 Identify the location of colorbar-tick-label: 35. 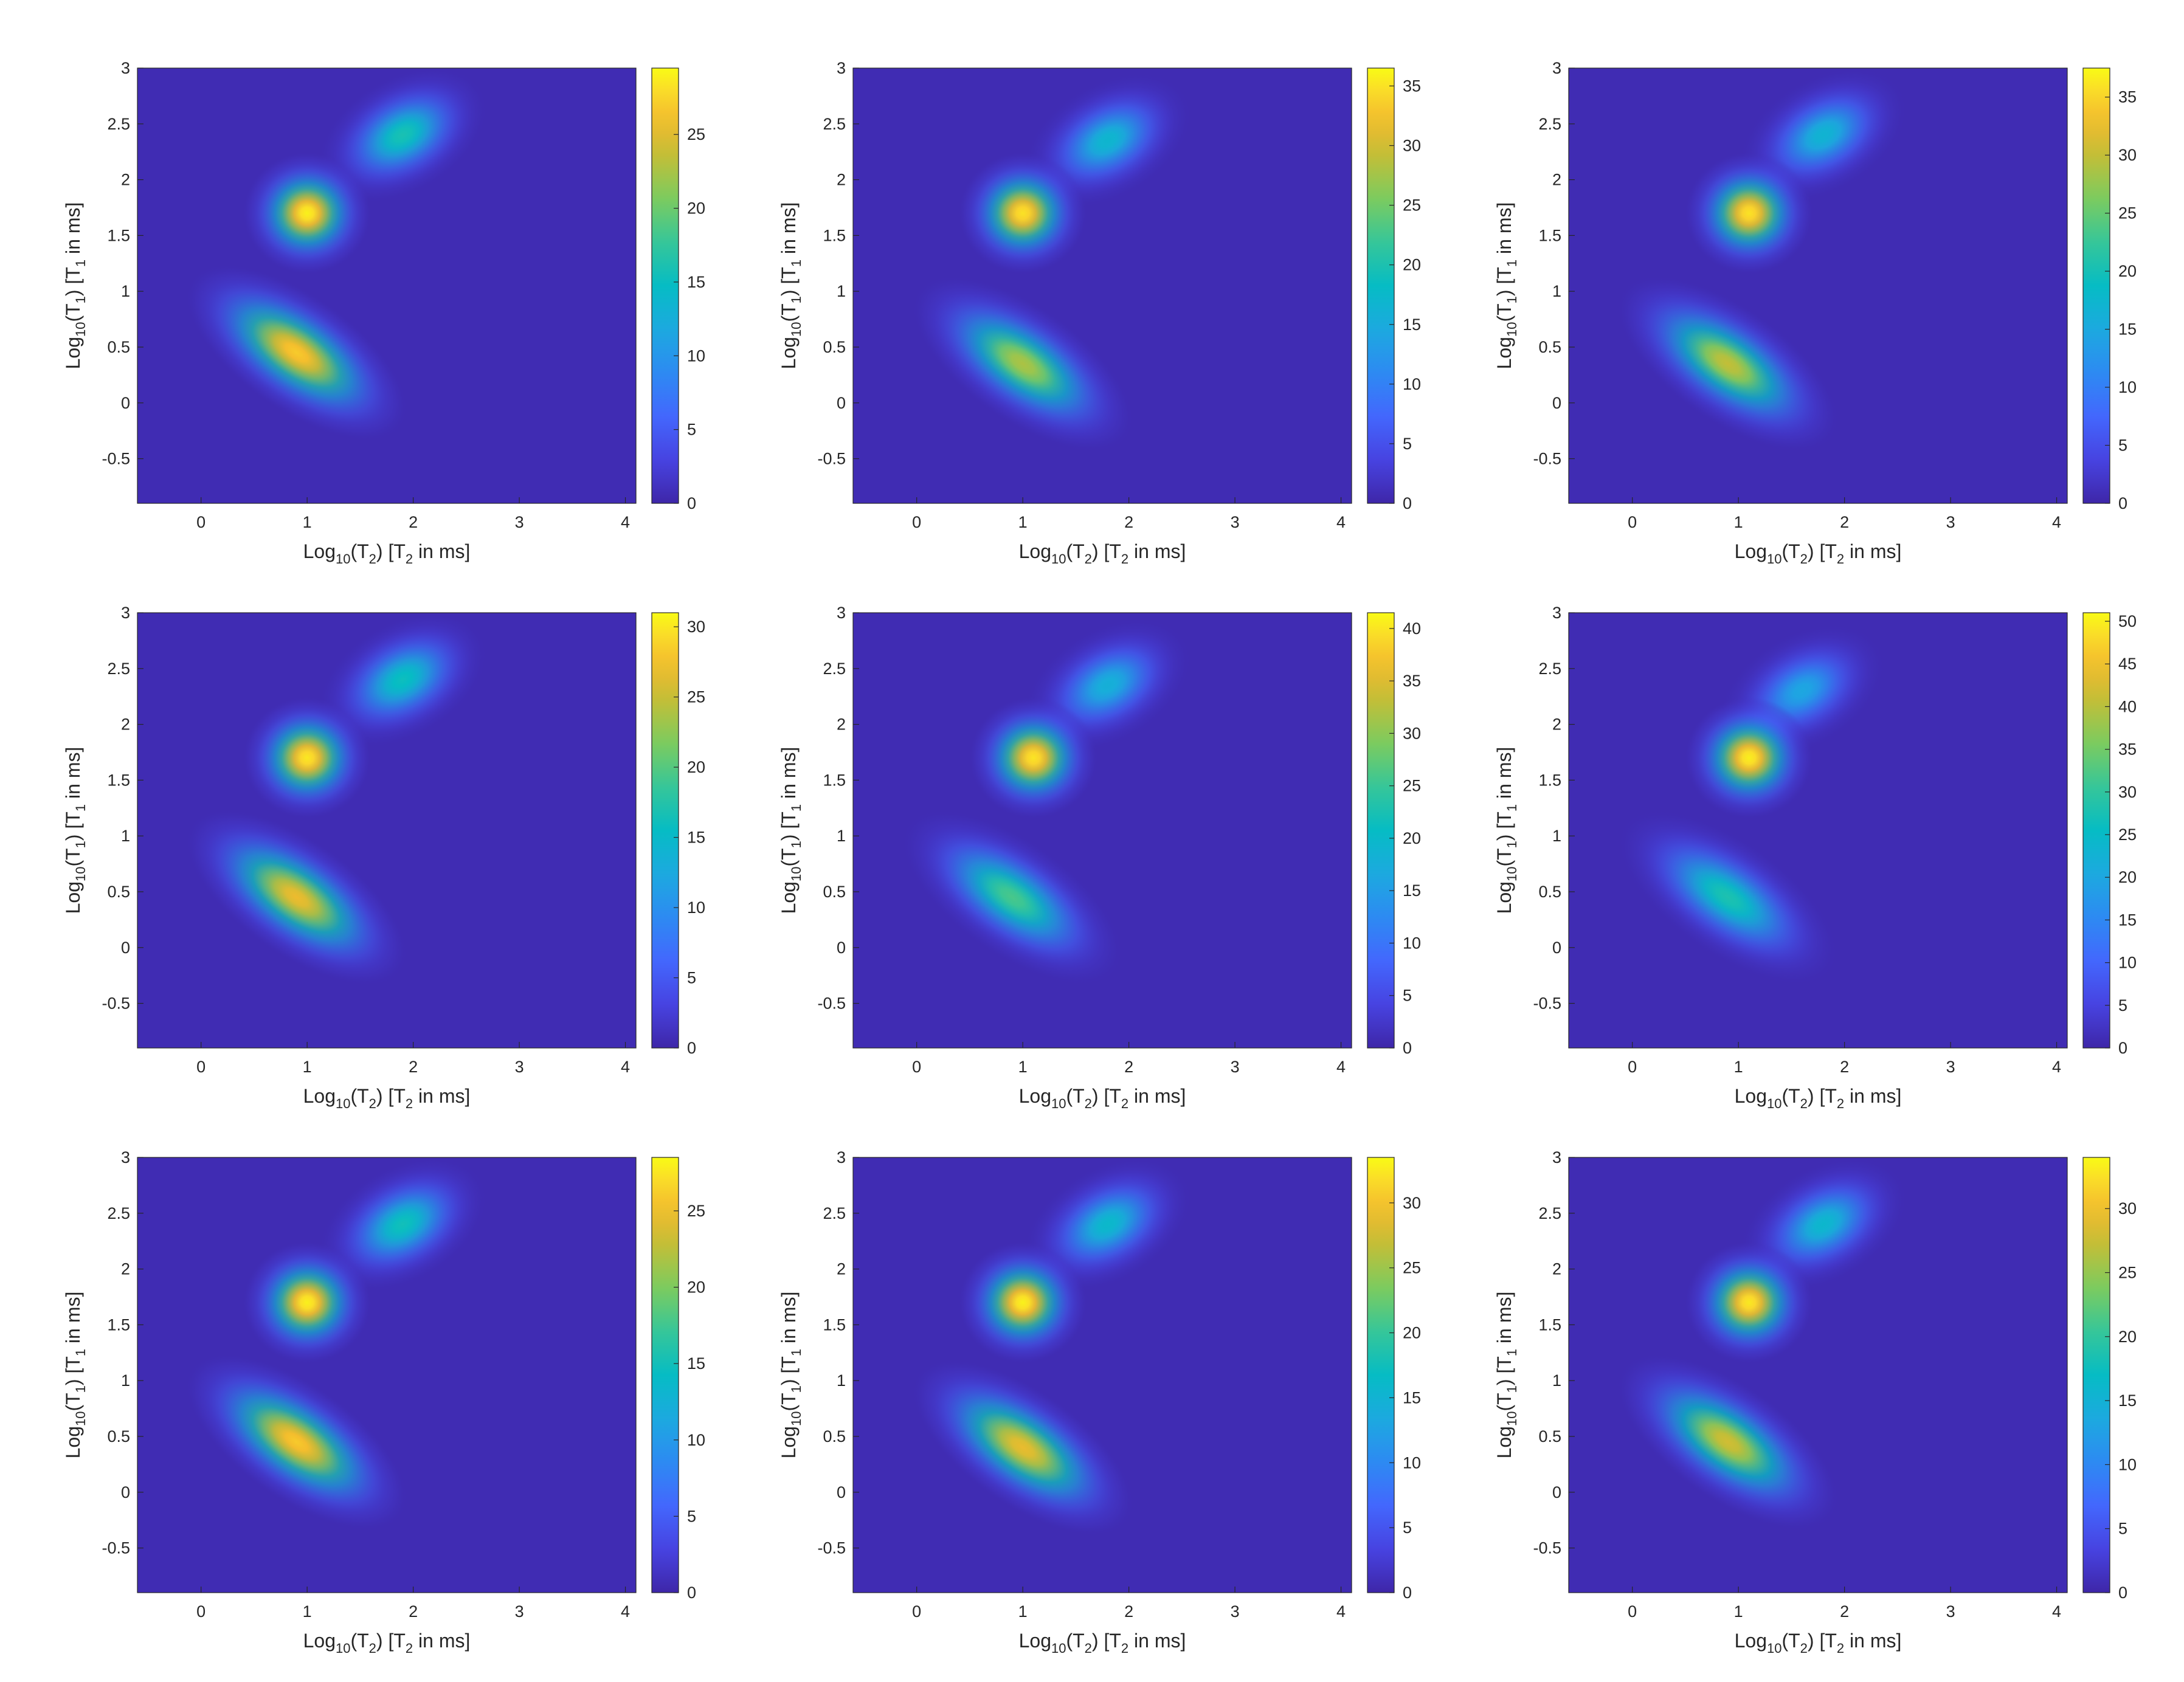
(2127, 749).